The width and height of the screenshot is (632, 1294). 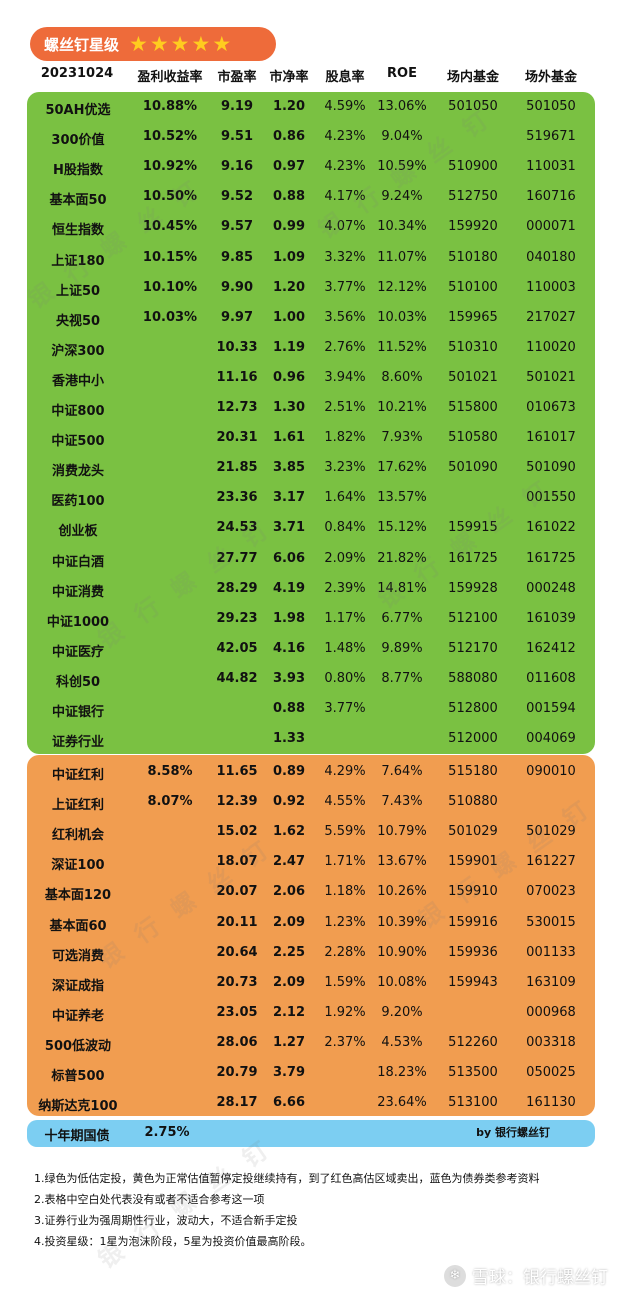 I want to click on table-cell: 512000, so click(x=473, y=739).